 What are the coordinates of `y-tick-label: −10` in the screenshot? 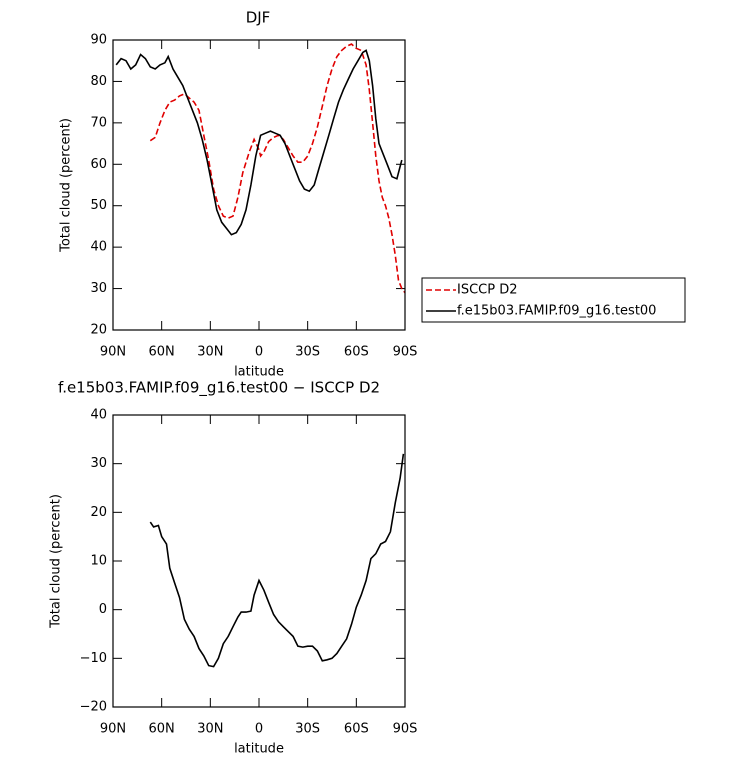 It's located at (93, 658).